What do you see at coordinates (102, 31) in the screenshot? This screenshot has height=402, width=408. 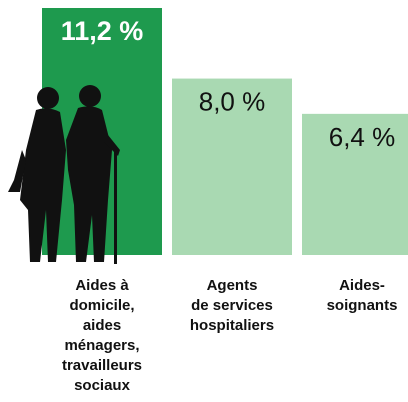 I see `value-label: 11,2 %` at bounding box center [102, 31].